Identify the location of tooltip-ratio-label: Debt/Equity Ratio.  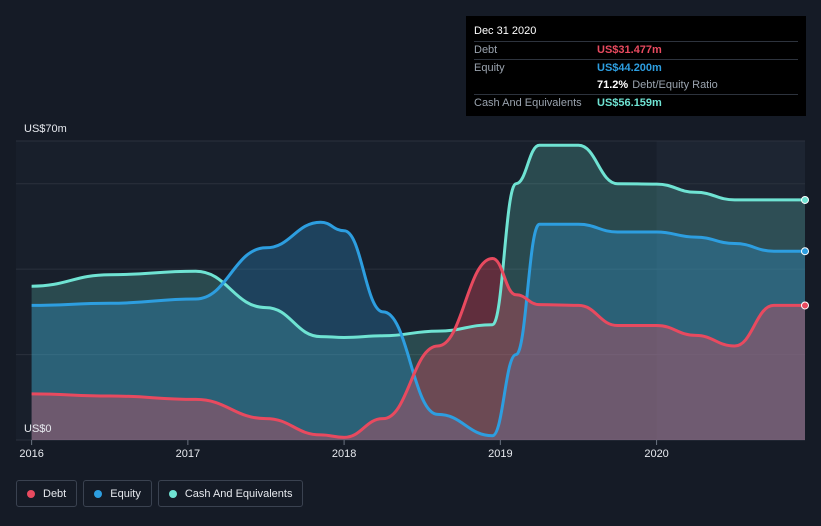
(675, 85).